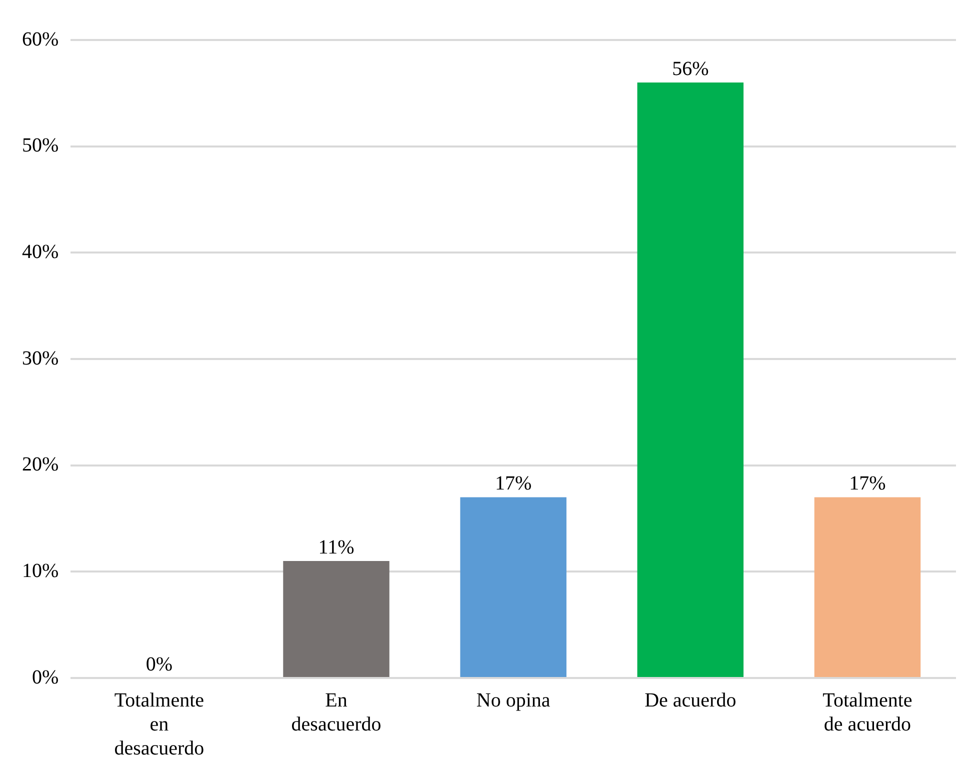  Describe the element at coordinates (40, 465) in the screenshot. I see `y-tick-label: 20%` at that location.